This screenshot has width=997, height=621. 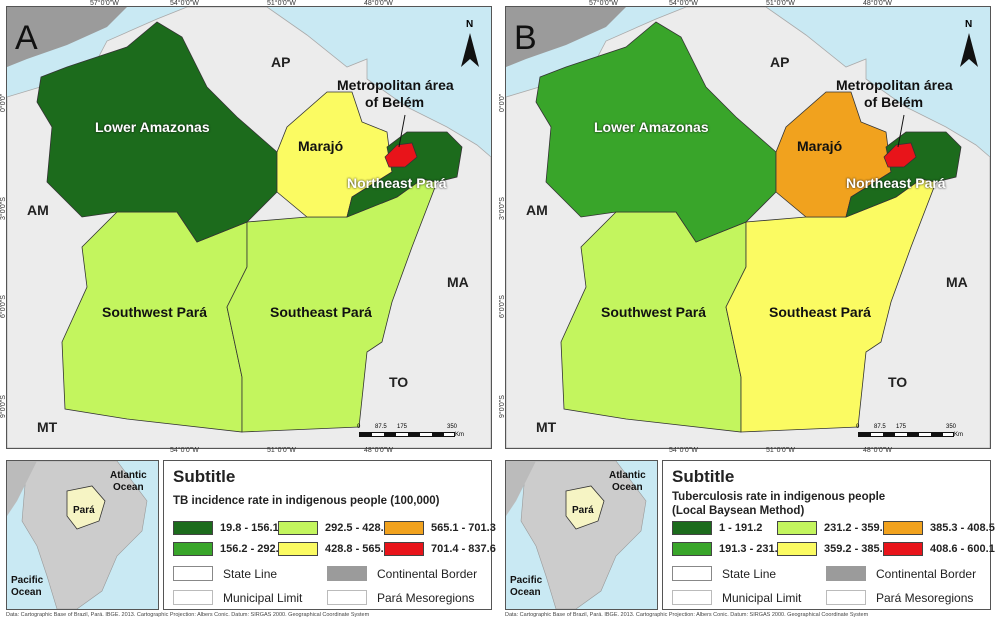 What do you see at coordinates (249, 528) in the screenshot?
I see `class-label: 19.8 - 156.1` at bounding box center [249, 528].